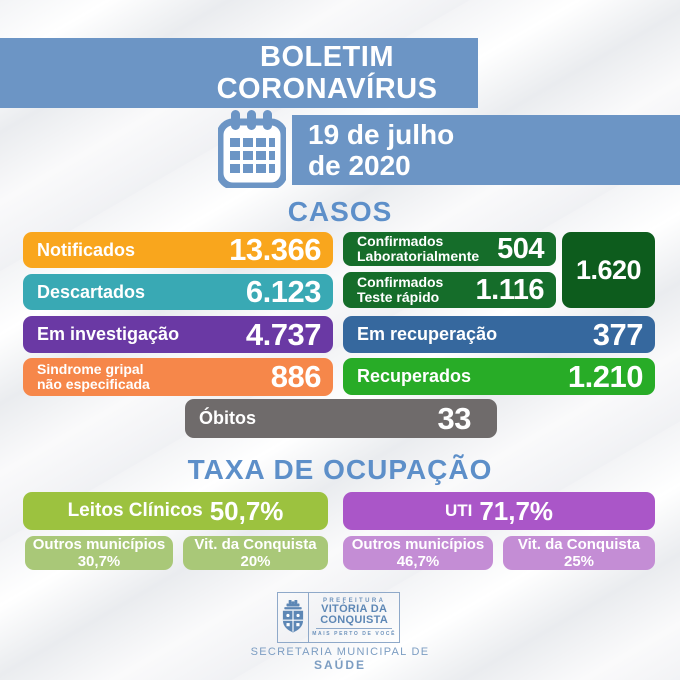  Describe the element at coordinates (99, 561) in the screenshot. I see `stat-value: 30,7%` at that location.